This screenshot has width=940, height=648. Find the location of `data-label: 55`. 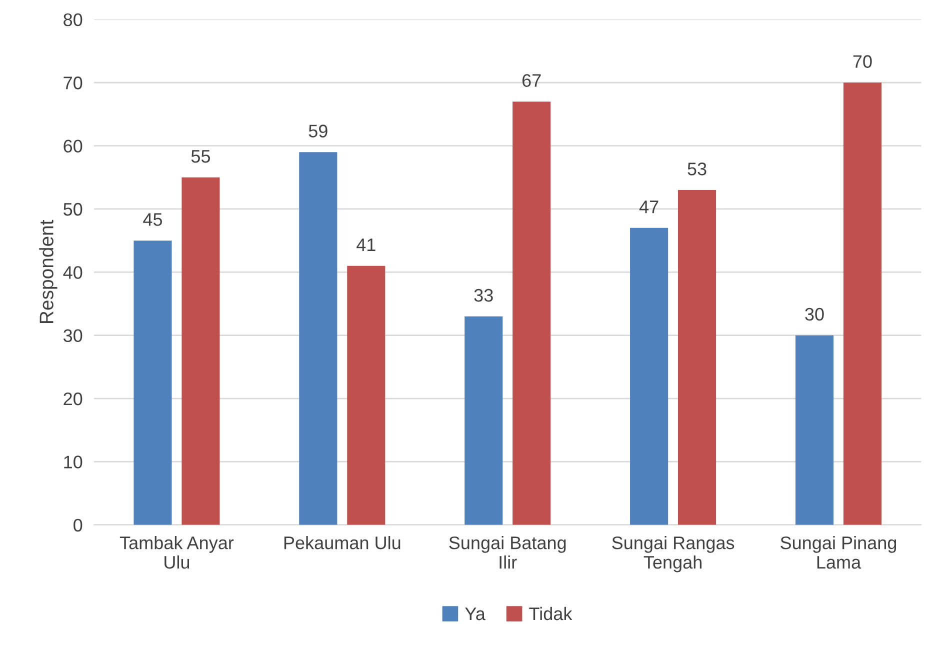

data-label: 55 is located at coordinates (200, 156).